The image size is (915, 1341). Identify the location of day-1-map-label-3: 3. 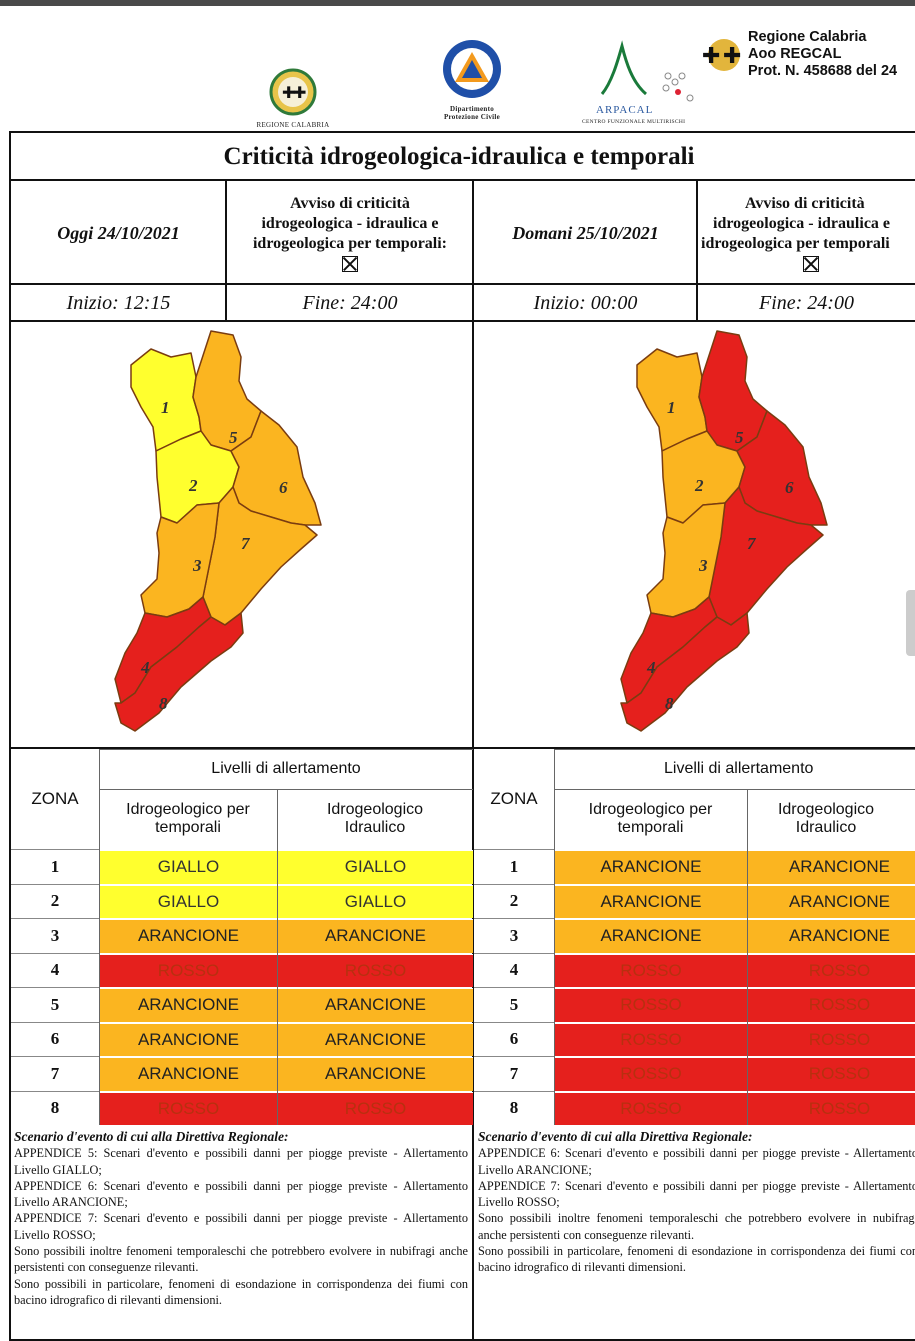
(197, 565).